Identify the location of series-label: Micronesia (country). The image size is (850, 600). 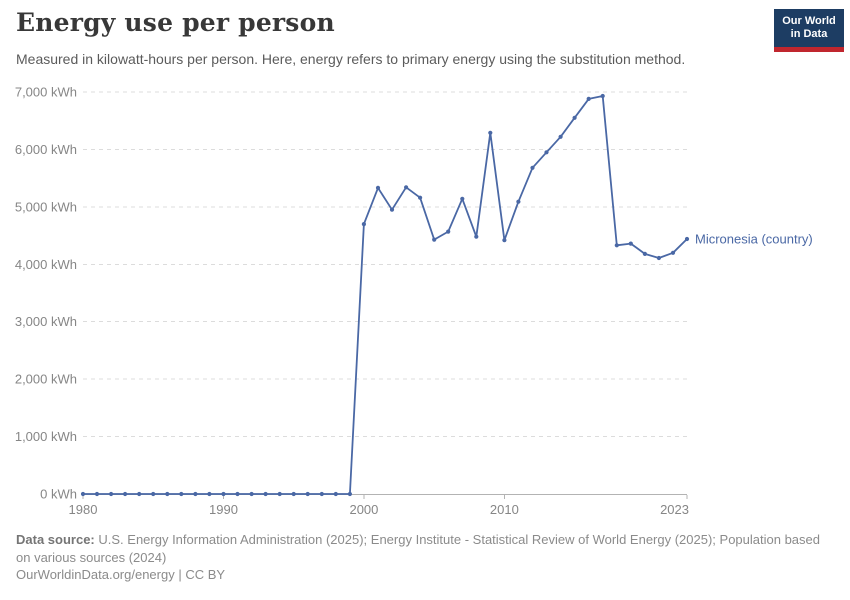
(754, 239).